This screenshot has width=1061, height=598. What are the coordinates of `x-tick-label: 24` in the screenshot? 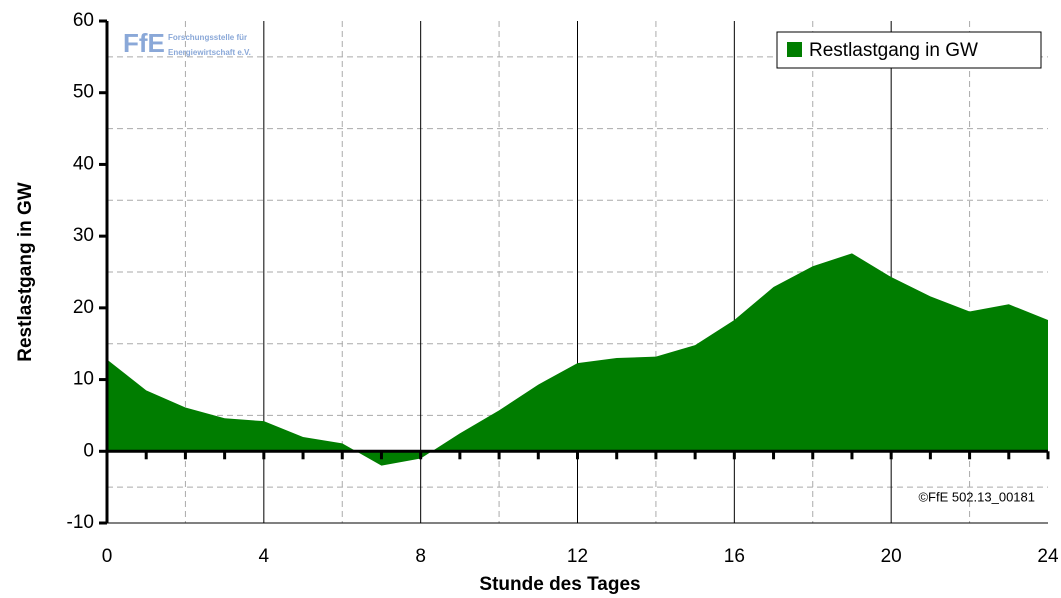 It's located at (1048, 556).